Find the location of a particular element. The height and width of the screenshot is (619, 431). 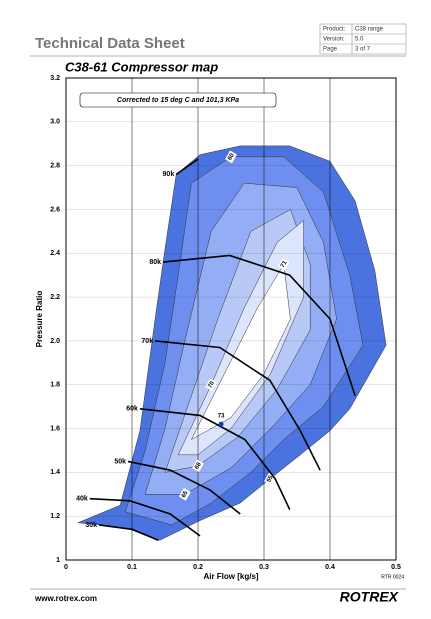

speed-label: 30k is located at coordinates (91, 525).